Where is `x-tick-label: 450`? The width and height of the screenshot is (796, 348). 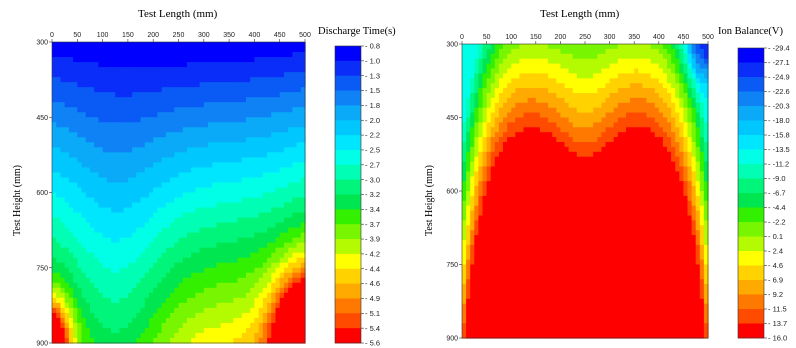 x-tick-label: 450 is located at coordinates (280, 35).